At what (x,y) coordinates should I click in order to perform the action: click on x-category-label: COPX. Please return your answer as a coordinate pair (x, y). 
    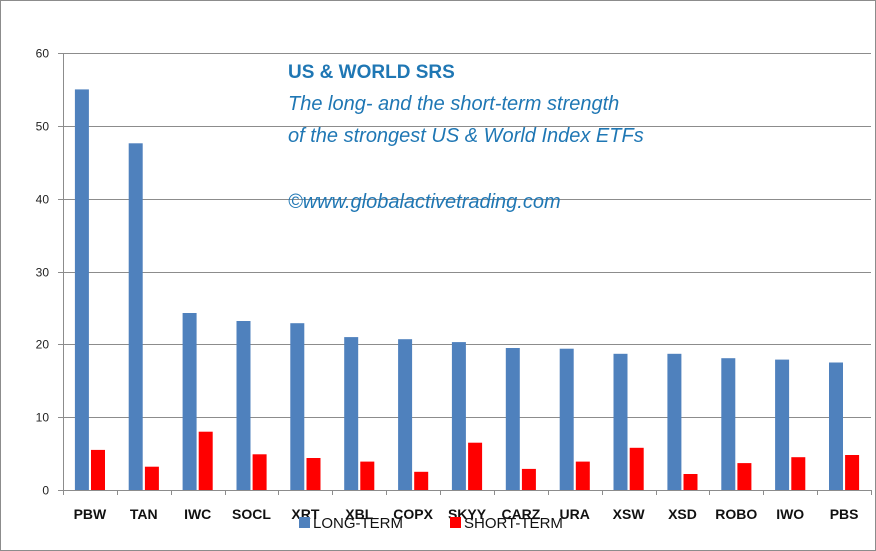
    Looking at the image, I should click on (413, 514).